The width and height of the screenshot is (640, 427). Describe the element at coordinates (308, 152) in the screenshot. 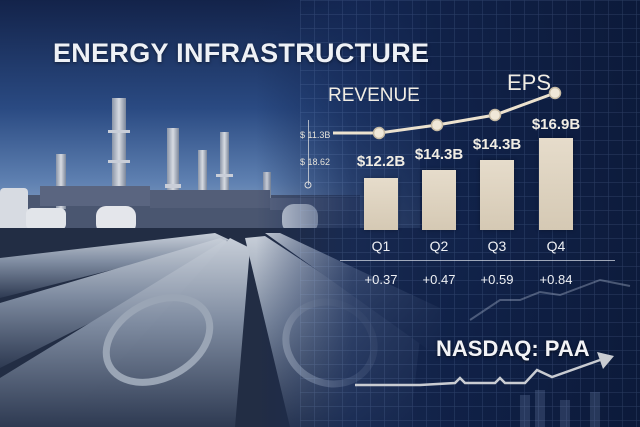

I see `y-axis` at that location.